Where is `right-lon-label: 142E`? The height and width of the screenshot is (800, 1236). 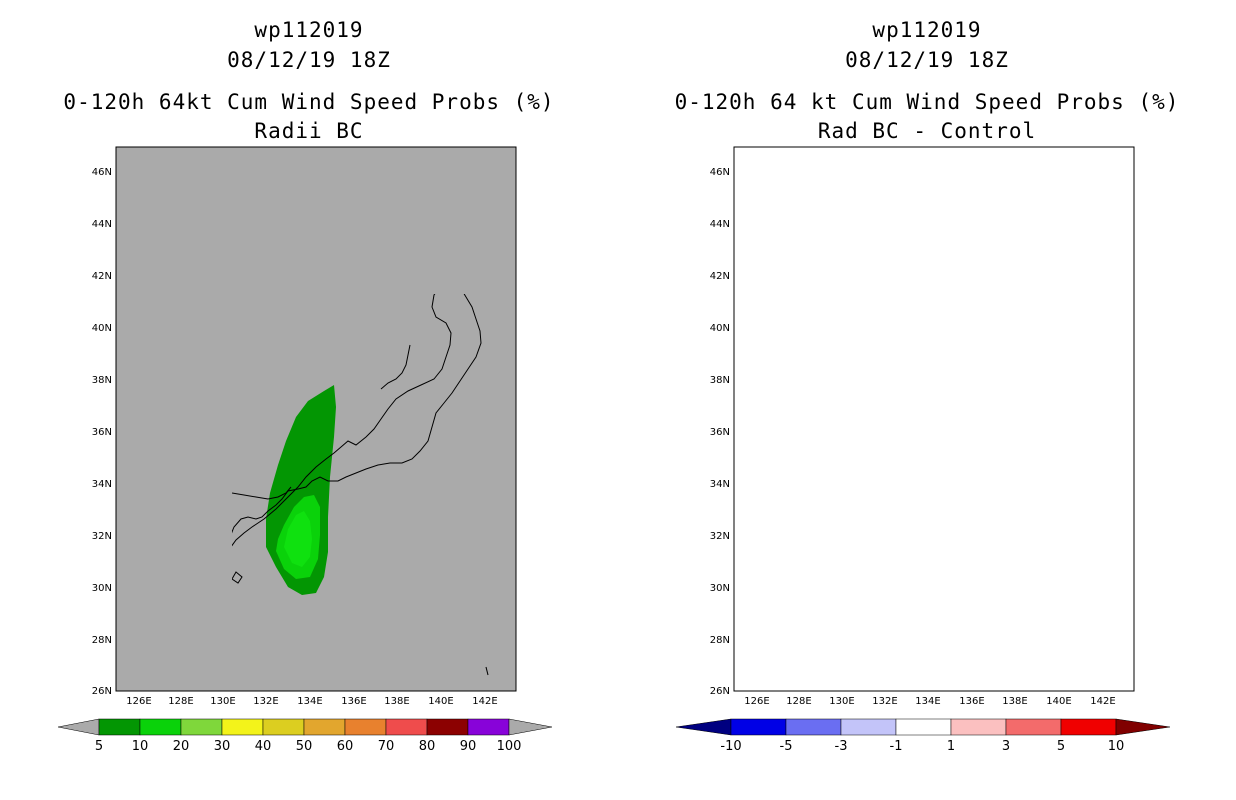
right-lon-label: 142E is located at coordinates (1102, 701).